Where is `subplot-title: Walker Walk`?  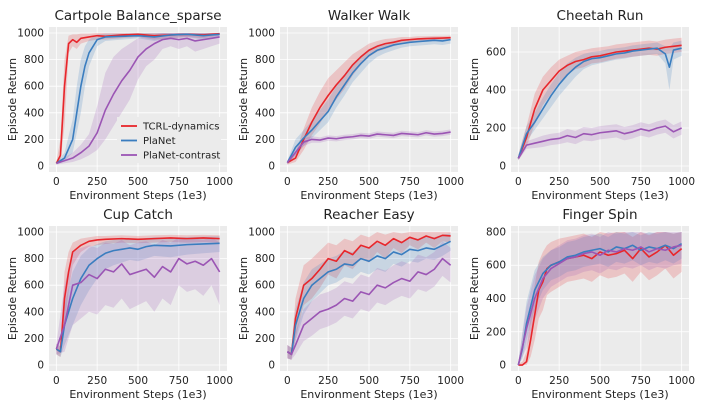 subplot-title: Walker Walk is located at coordinates (369, 16).